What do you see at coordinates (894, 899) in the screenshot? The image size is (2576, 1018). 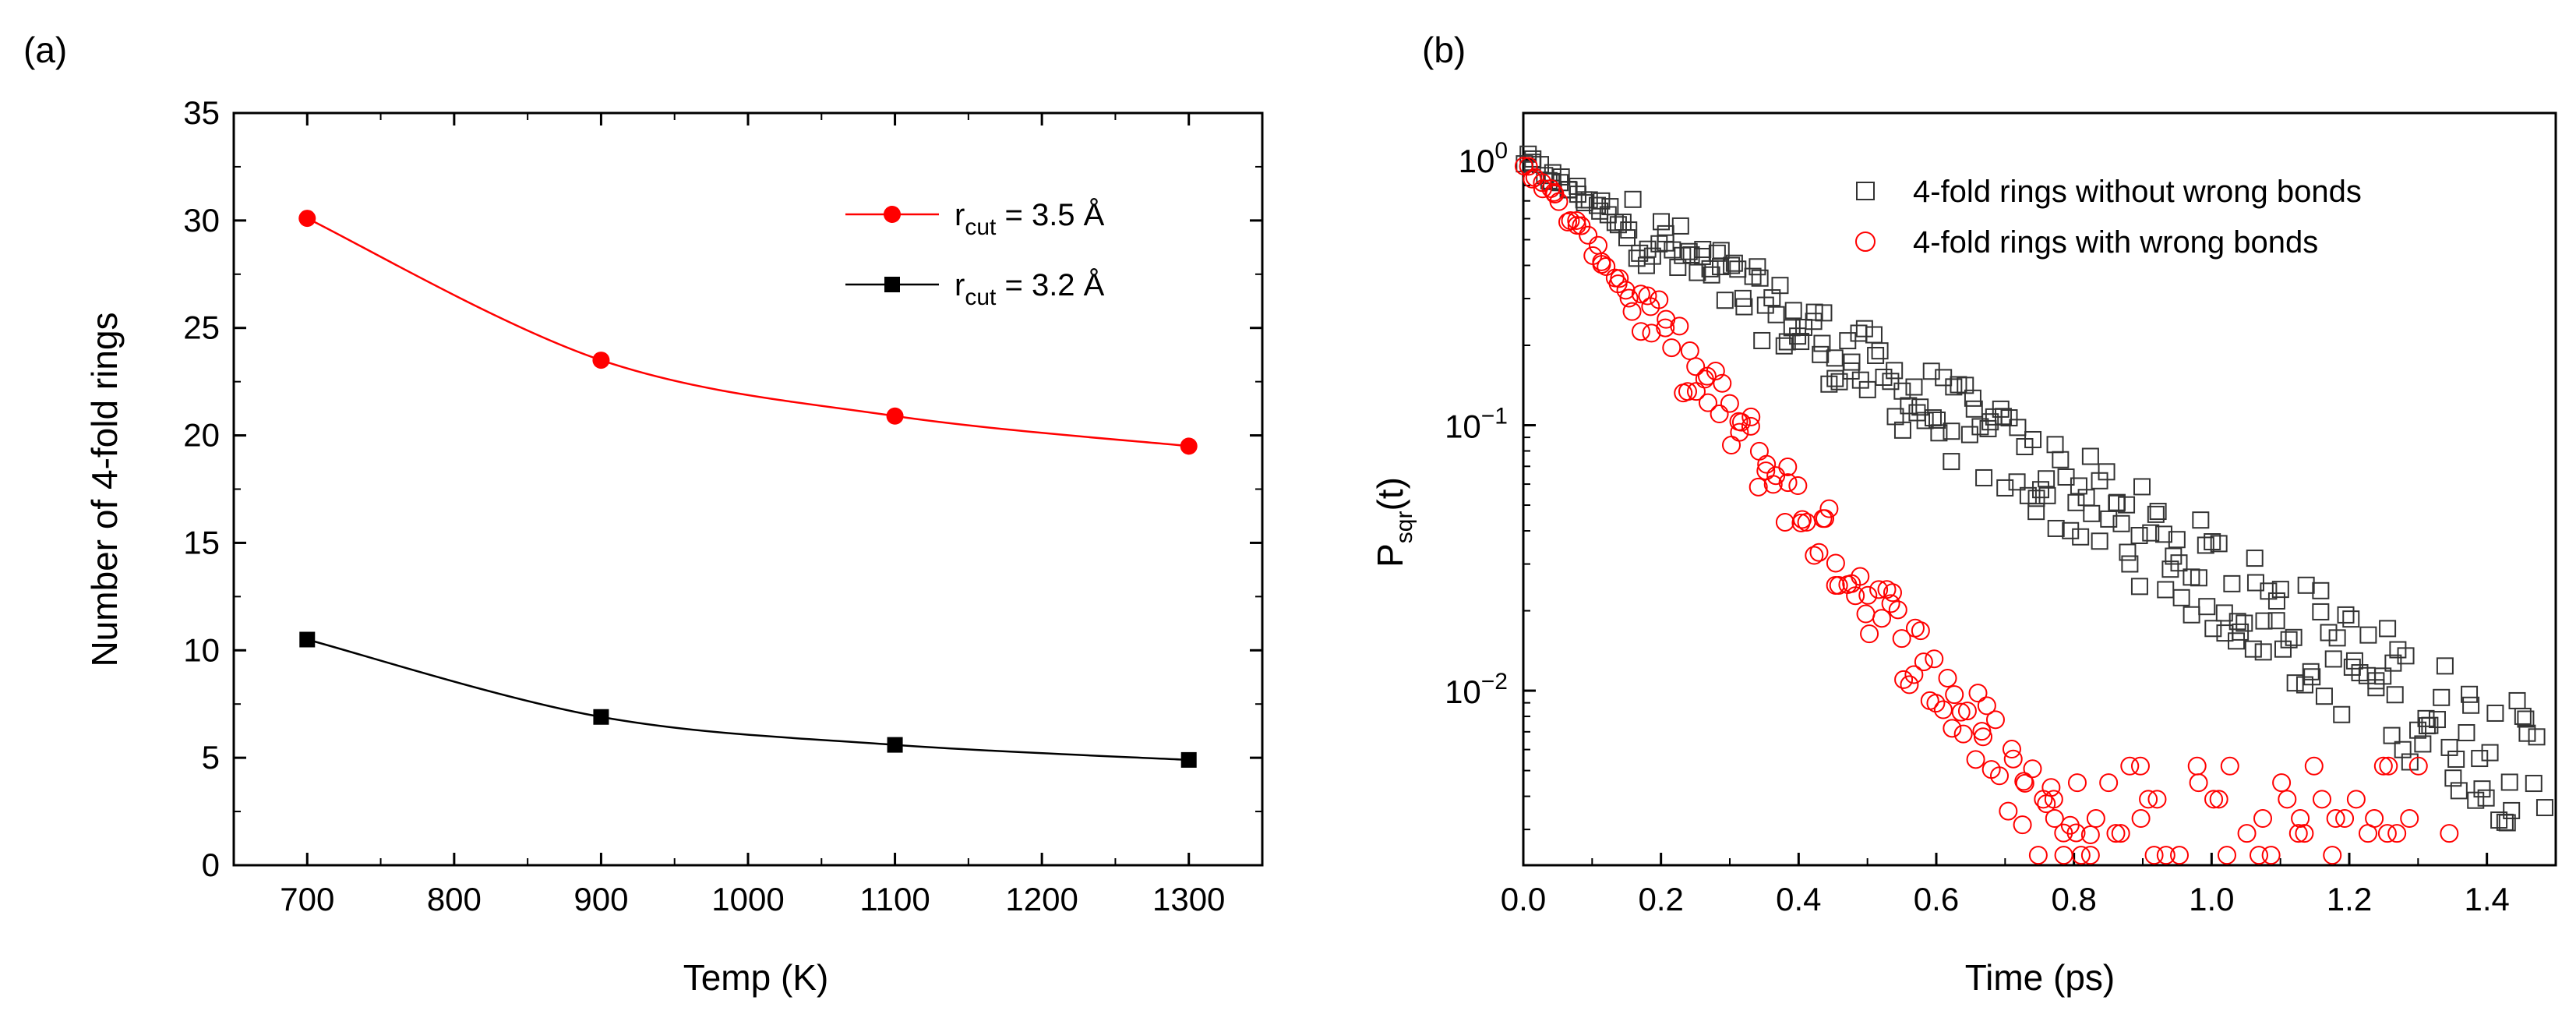 I see `chart-a-xtick-label: 1100` at bounding box center [894, 899].